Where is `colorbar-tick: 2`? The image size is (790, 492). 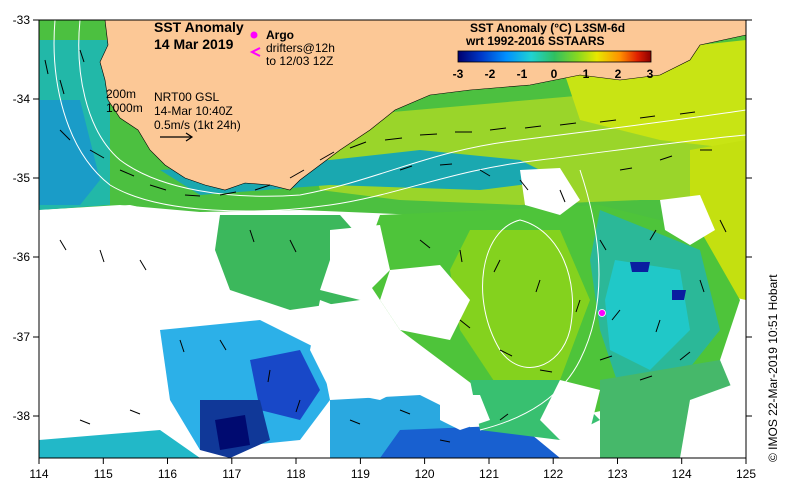
colorbar-tick: 2 is located at coordinates (618, 74).